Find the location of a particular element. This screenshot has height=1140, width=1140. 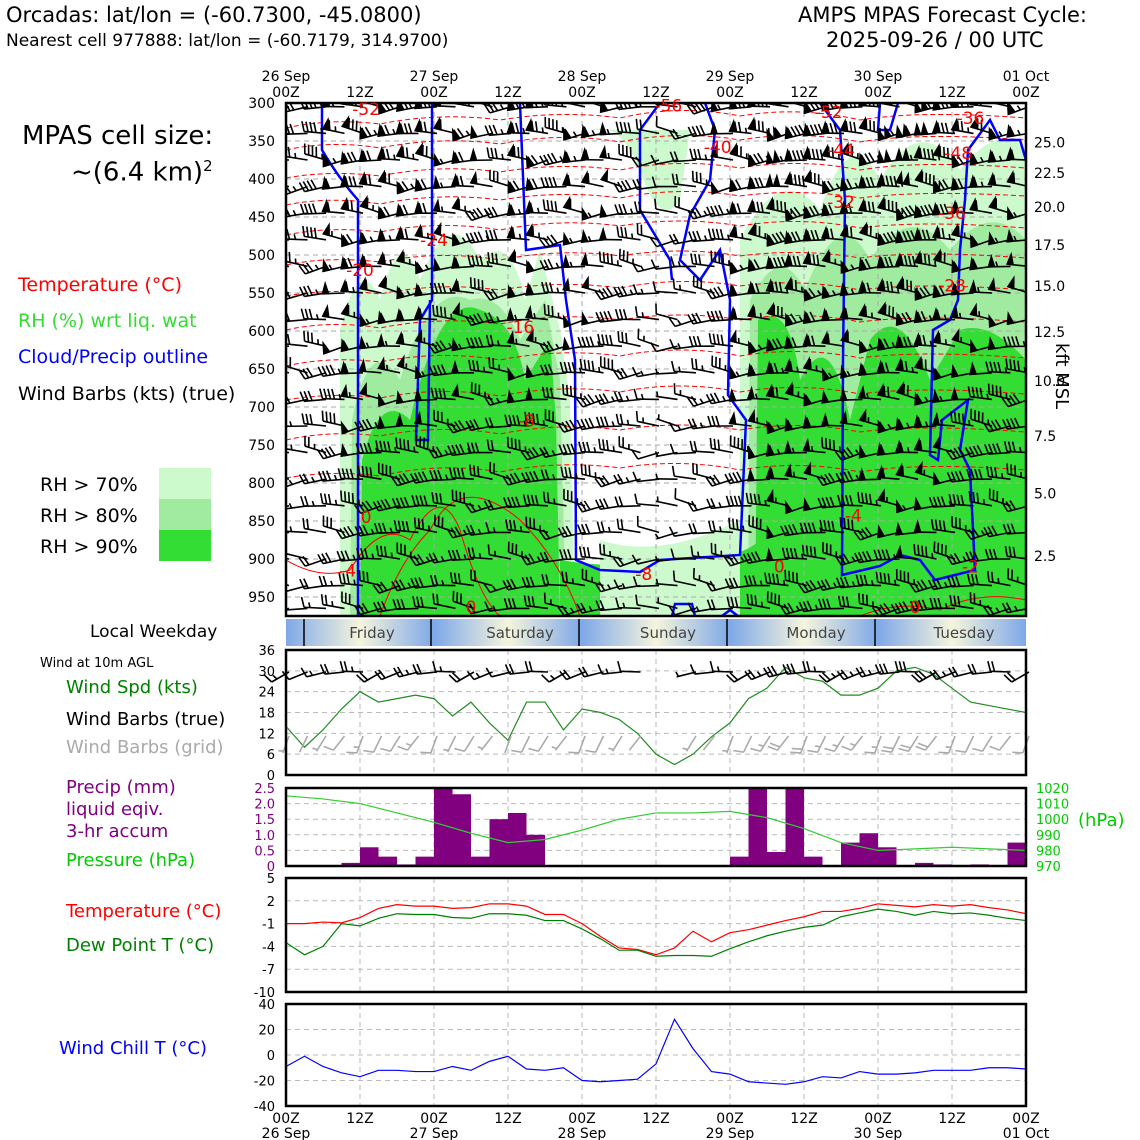

bottom-hour-label: 12Z is located at coordinates (359, 1119).